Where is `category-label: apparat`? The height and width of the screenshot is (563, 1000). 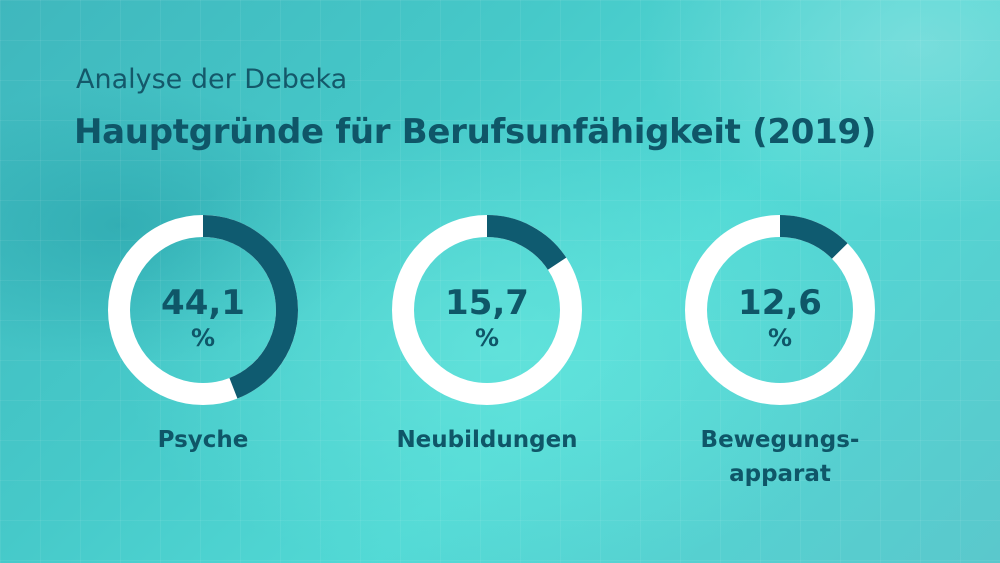 category-label: apparat is located at coordinates (780, 474).